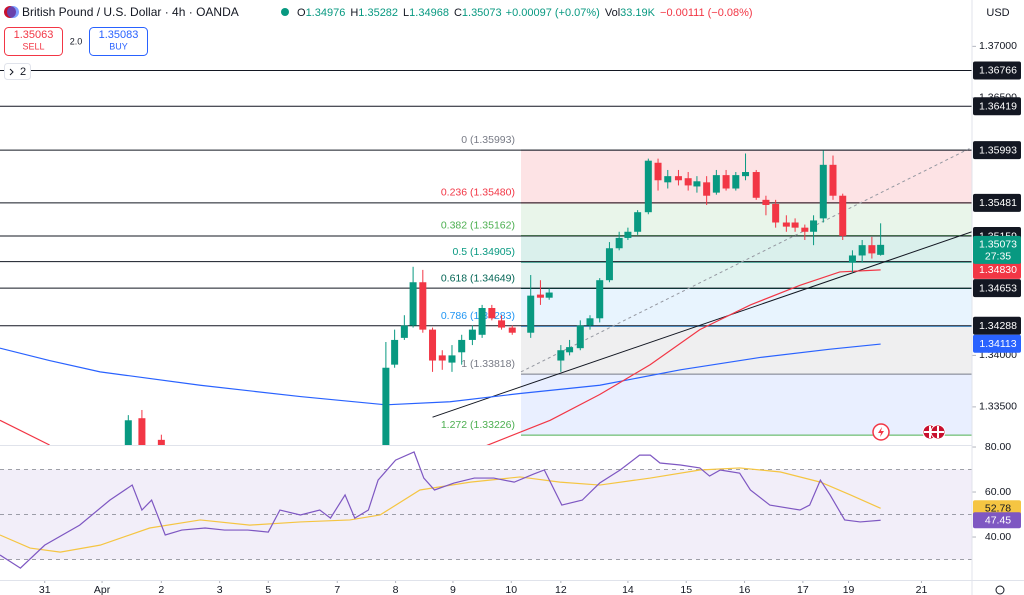 Image resolution: width=1024 pixels, height=595 pixels. I want to click on y-tick-label: 1.33500, so click(998, 407).